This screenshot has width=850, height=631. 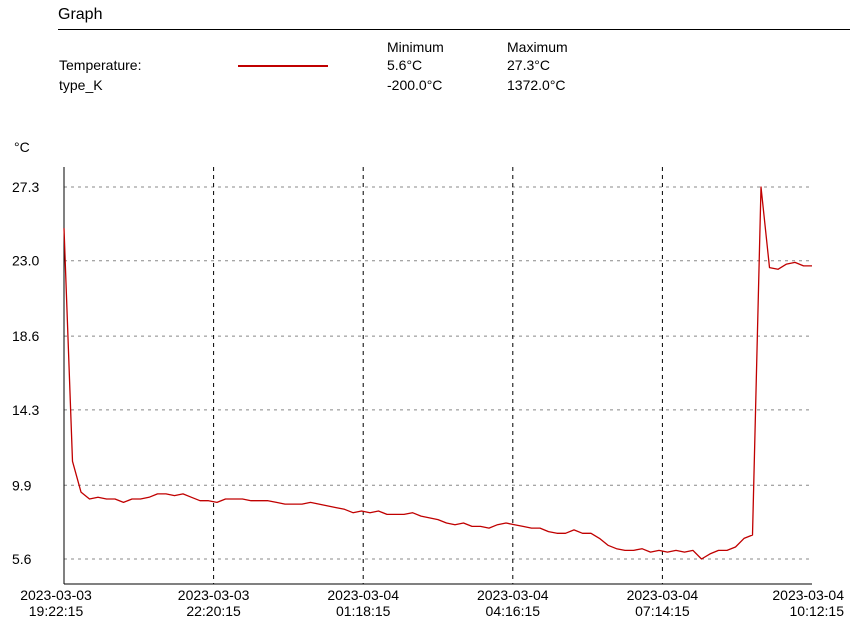 I want to click on legend-series-max: 27.3°C, so click(x=528, y=65).